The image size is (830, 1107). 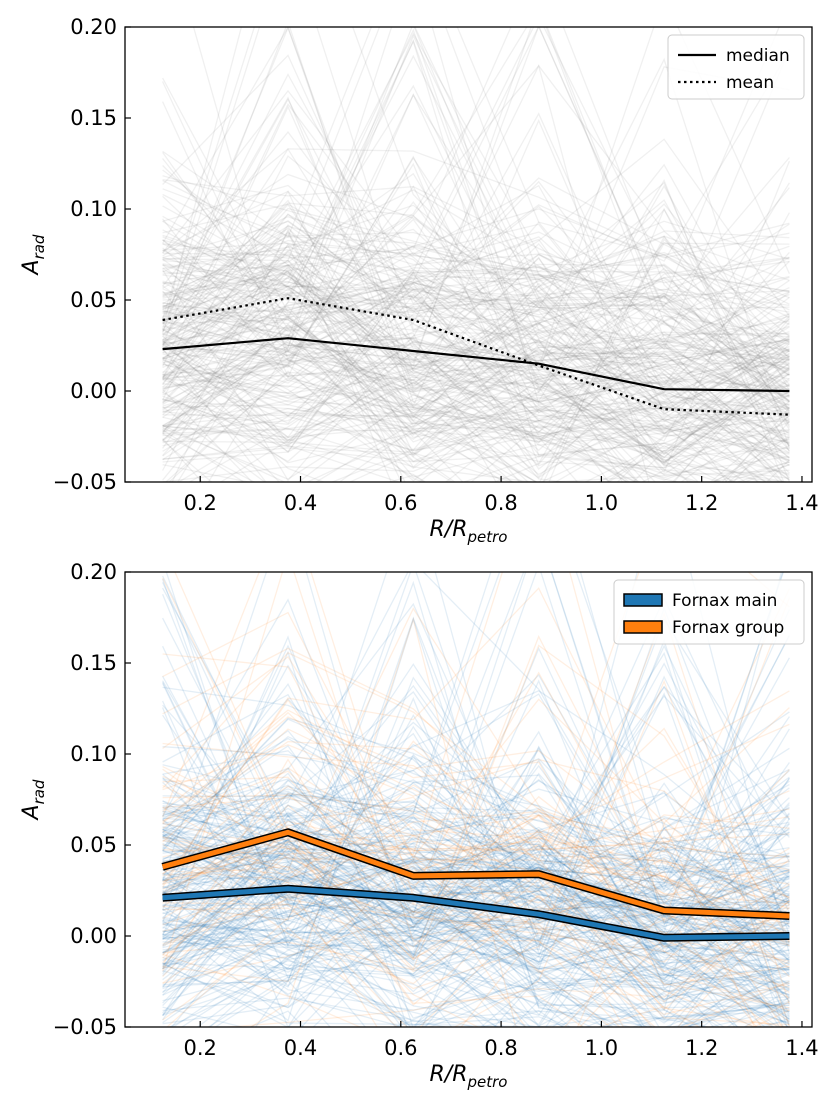 I want to click on legend-label: Fornax group, so click(x=728, y=628).